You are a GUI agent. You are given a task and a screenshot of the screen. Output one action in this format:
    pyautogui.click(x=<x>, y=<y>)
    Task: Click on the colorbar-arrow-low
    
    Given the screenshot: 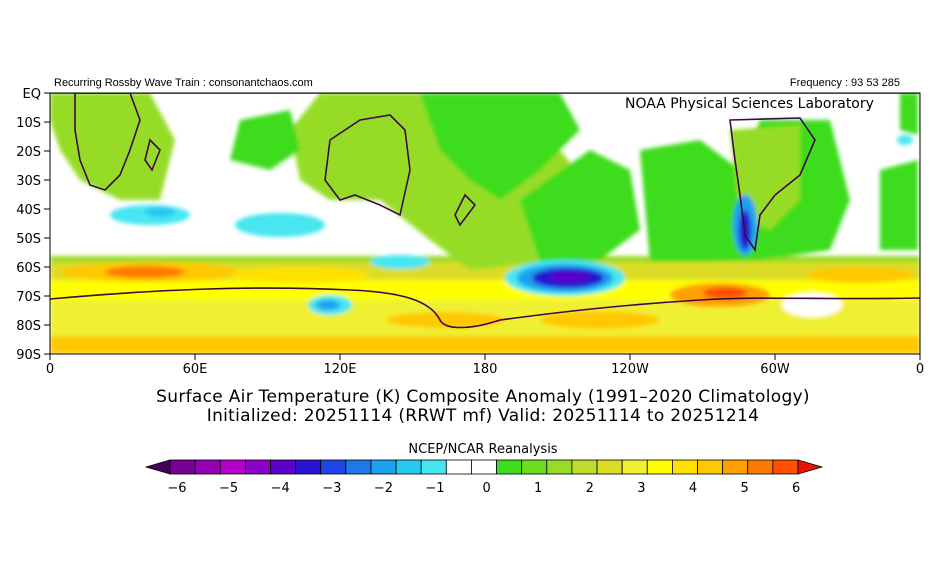 What is the action you would take?
    pyautogui.click(x=157, y=467)
    